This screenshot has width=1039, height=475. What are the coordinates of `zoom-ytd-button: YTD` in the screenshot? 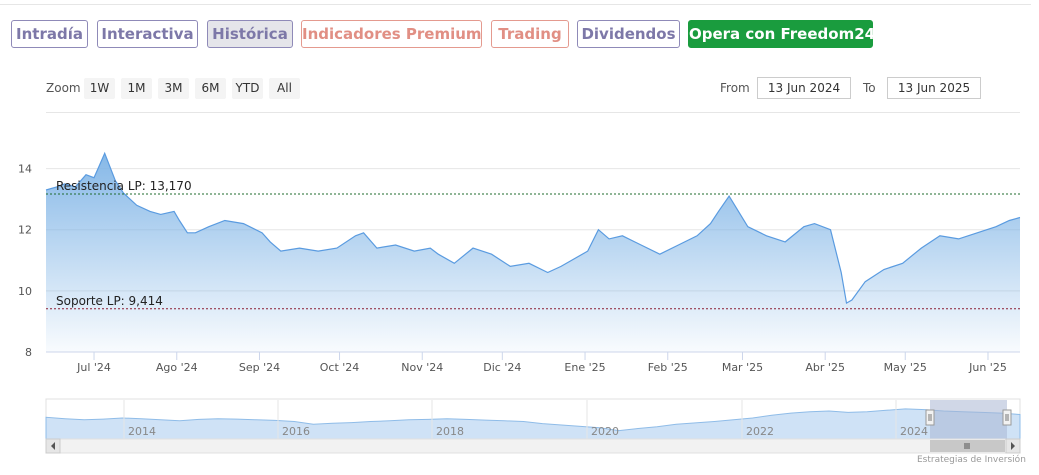 It's located at (247, 88).